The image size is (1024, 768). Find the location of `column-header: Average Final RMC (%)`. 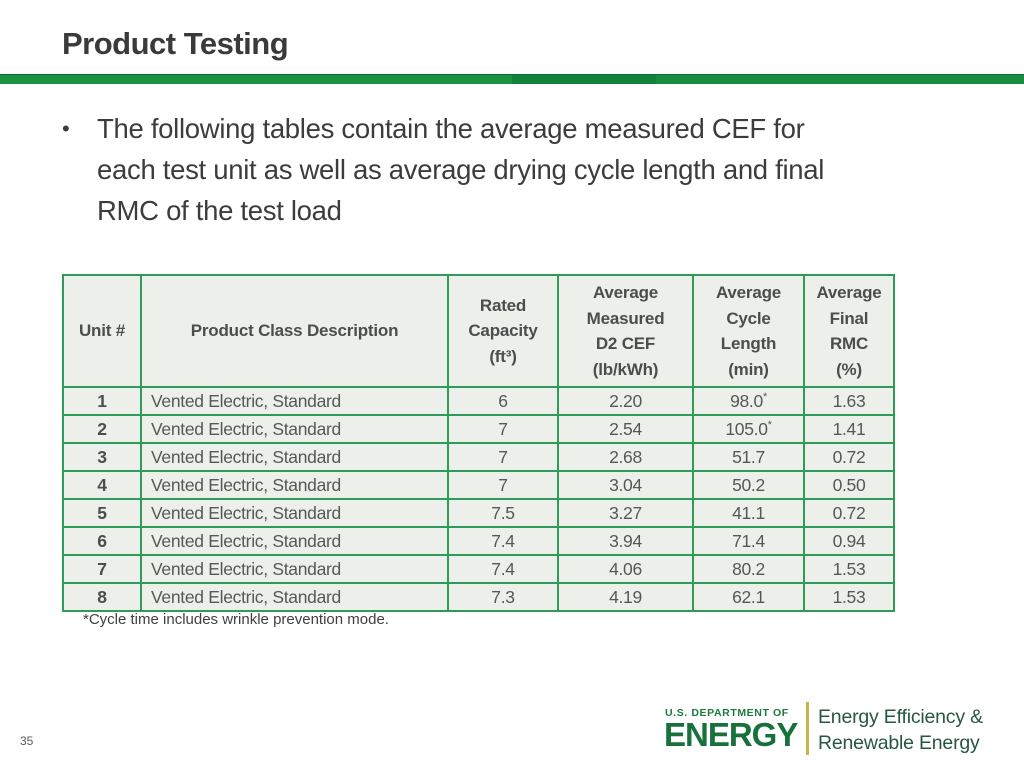

column-header: Average Final RMC (%) is located at coordinates (849, 331).